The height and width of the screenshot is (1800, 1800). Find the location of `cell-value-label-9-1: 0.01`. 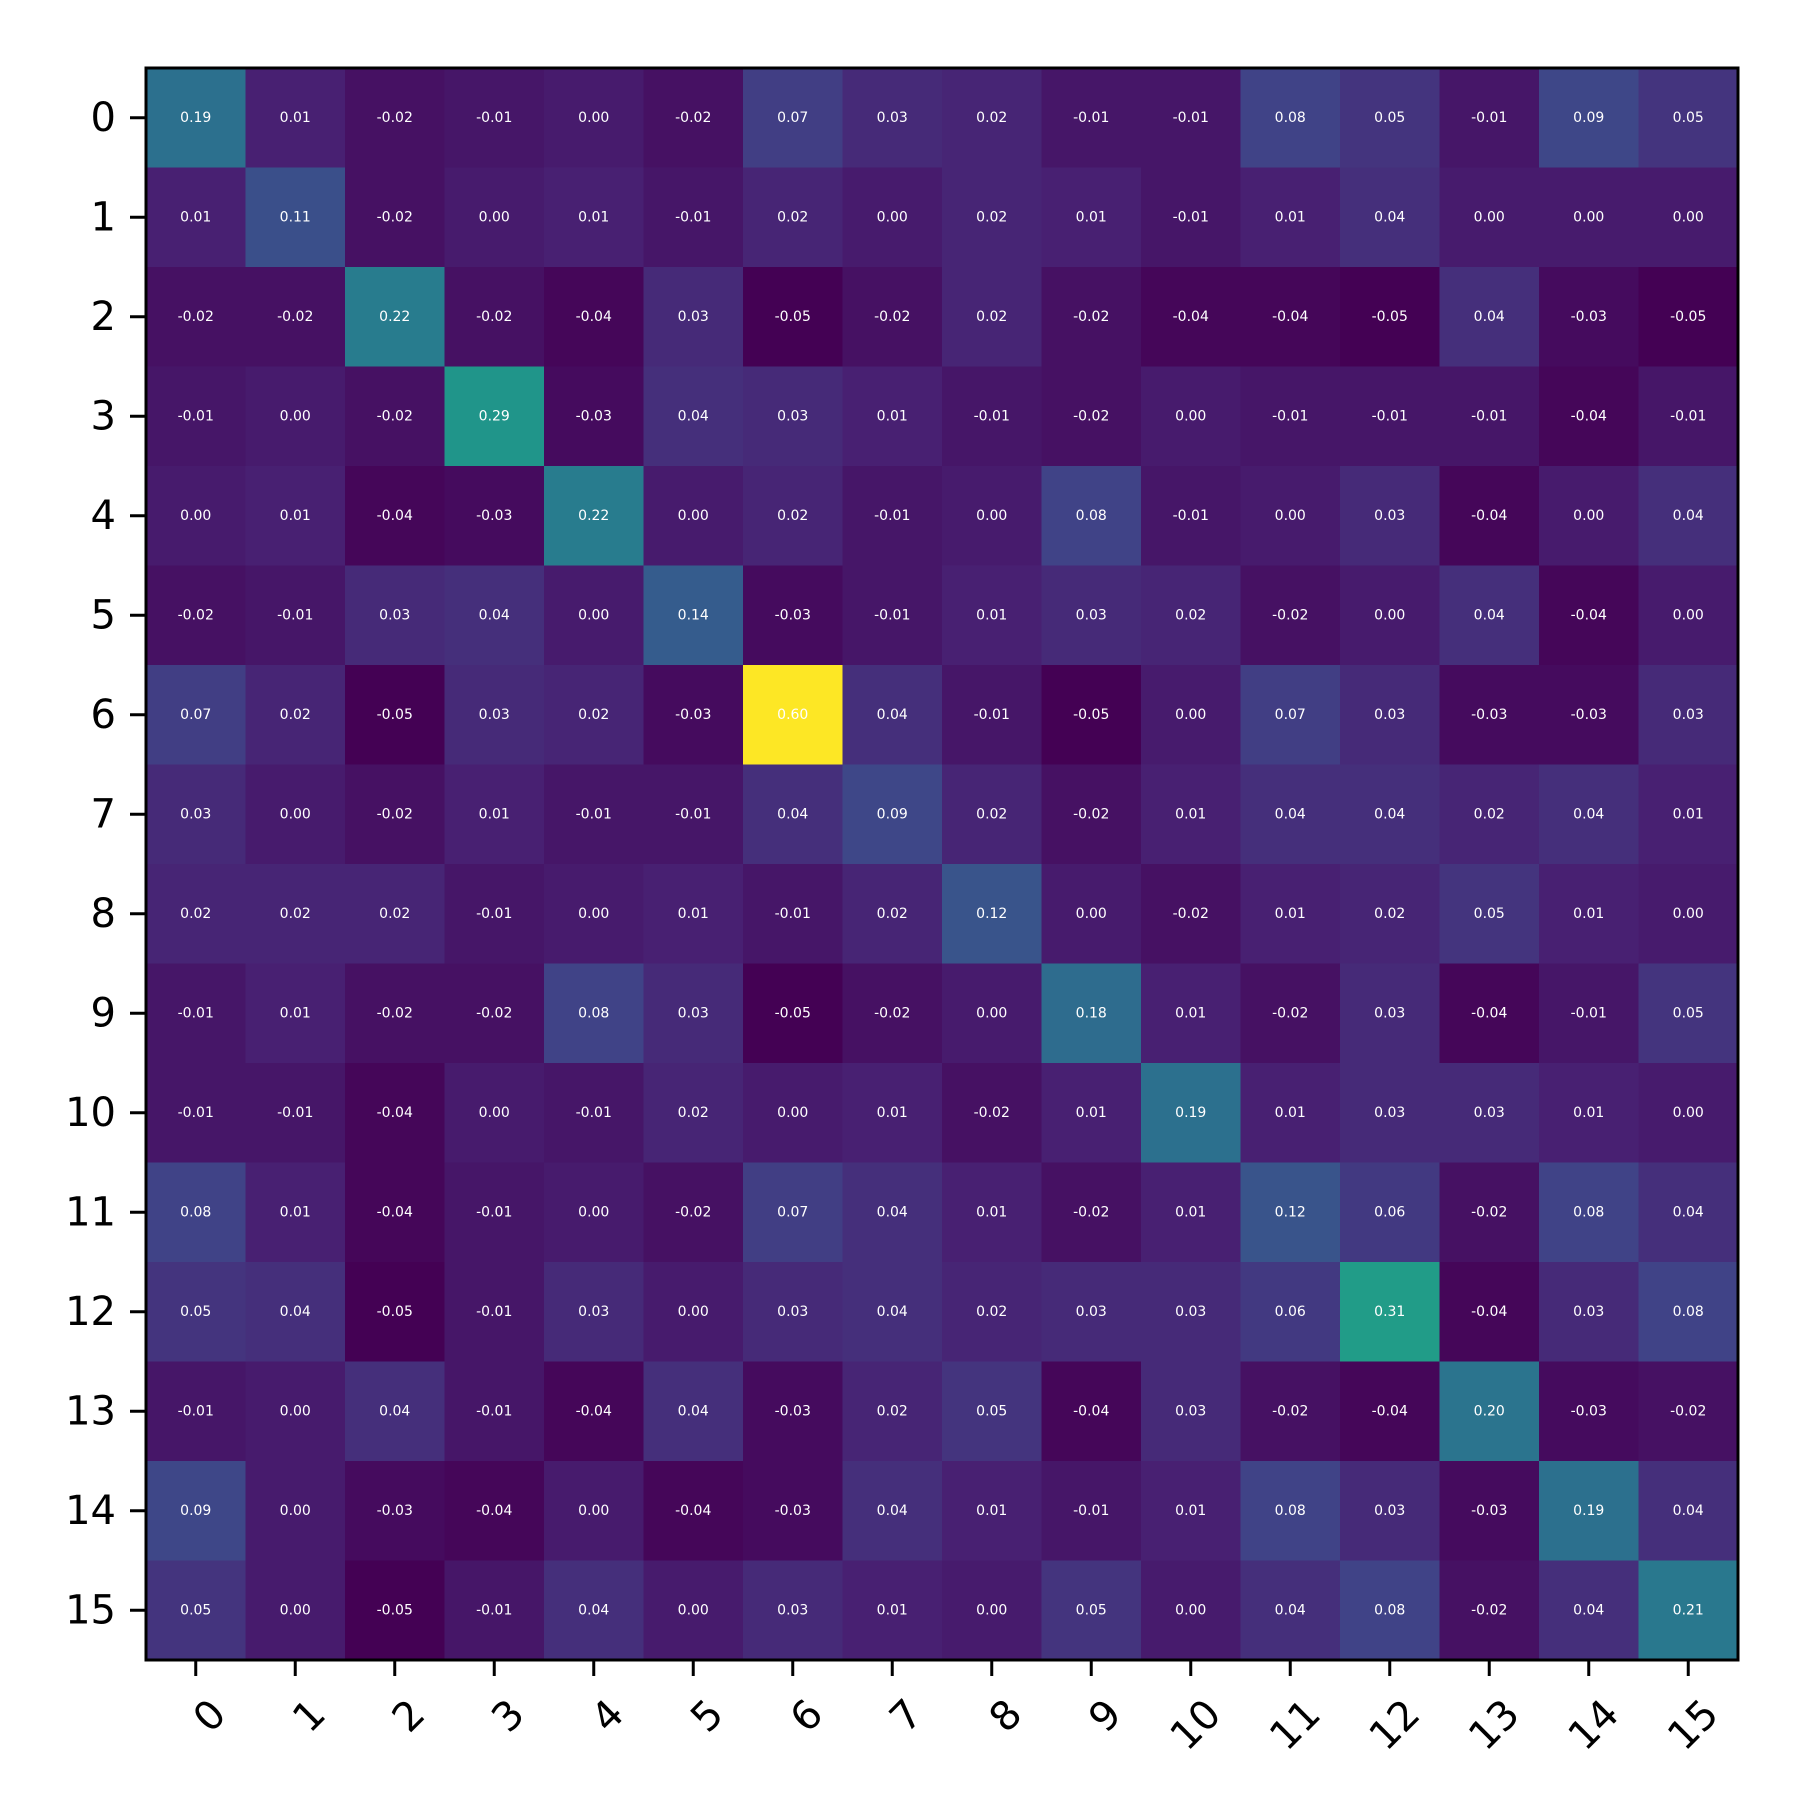

cell-value-label-9-1: 0.01 is located at coordinates (295, 1013).